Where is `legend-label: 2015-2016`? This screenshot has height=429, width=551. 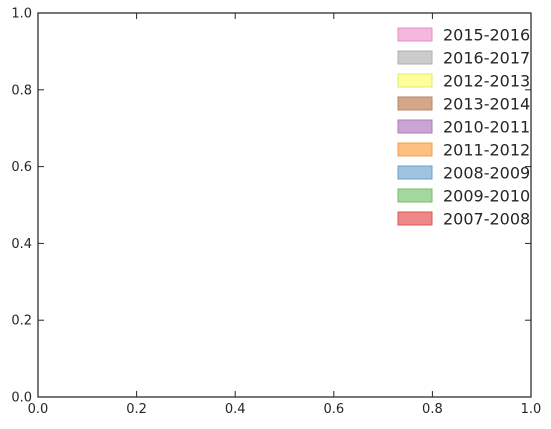 legend-label: 2015-2016 is located at coordinates (486, 35).